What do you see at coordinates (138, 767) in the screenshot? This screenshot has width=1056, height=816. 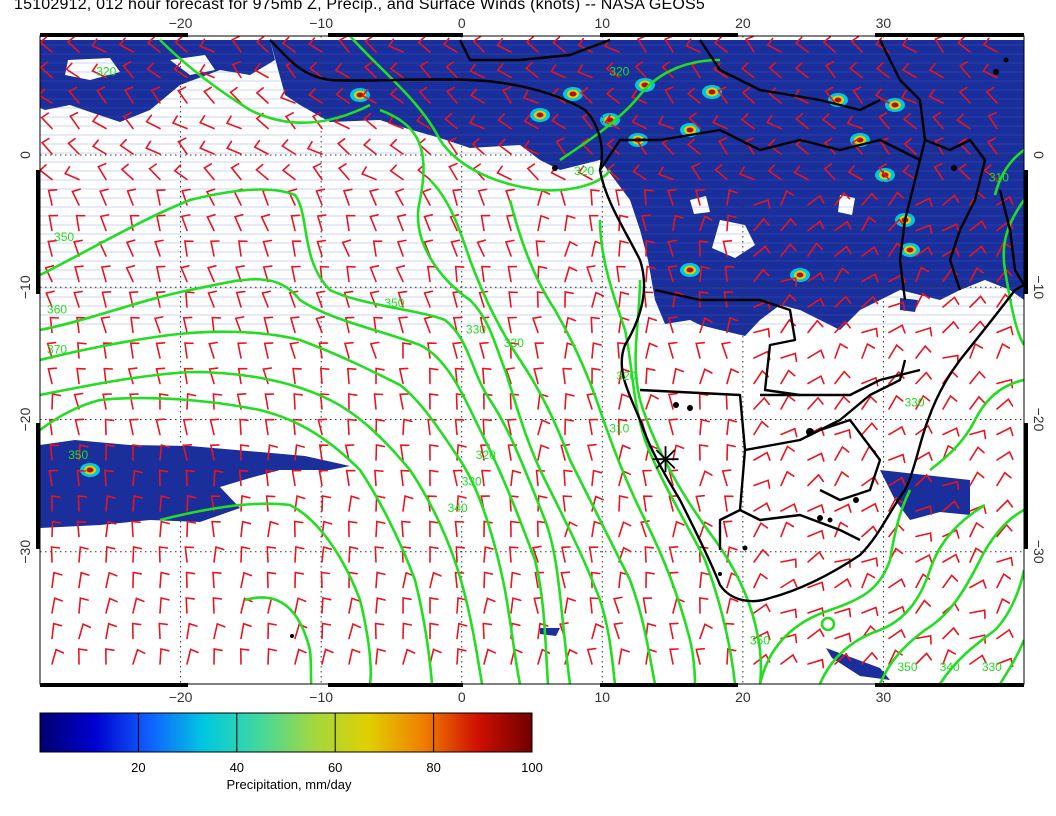 I see `colorbar-tick-label: 20` at bounding box center [138, 767].